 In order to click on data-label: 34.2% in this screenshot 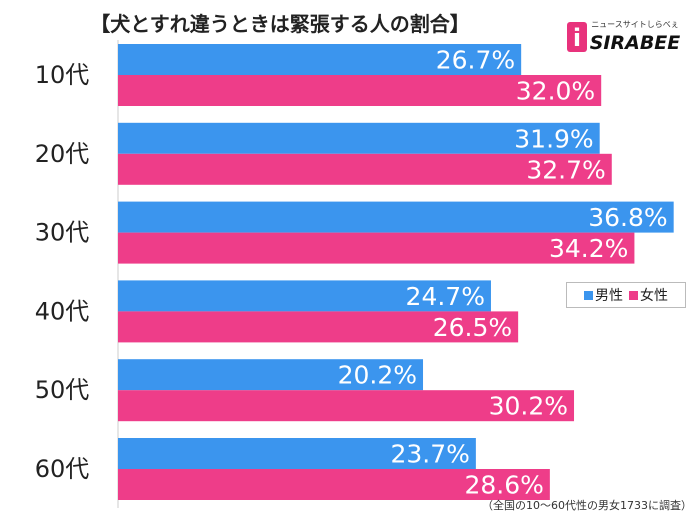, I will do `click(588, 248)`.